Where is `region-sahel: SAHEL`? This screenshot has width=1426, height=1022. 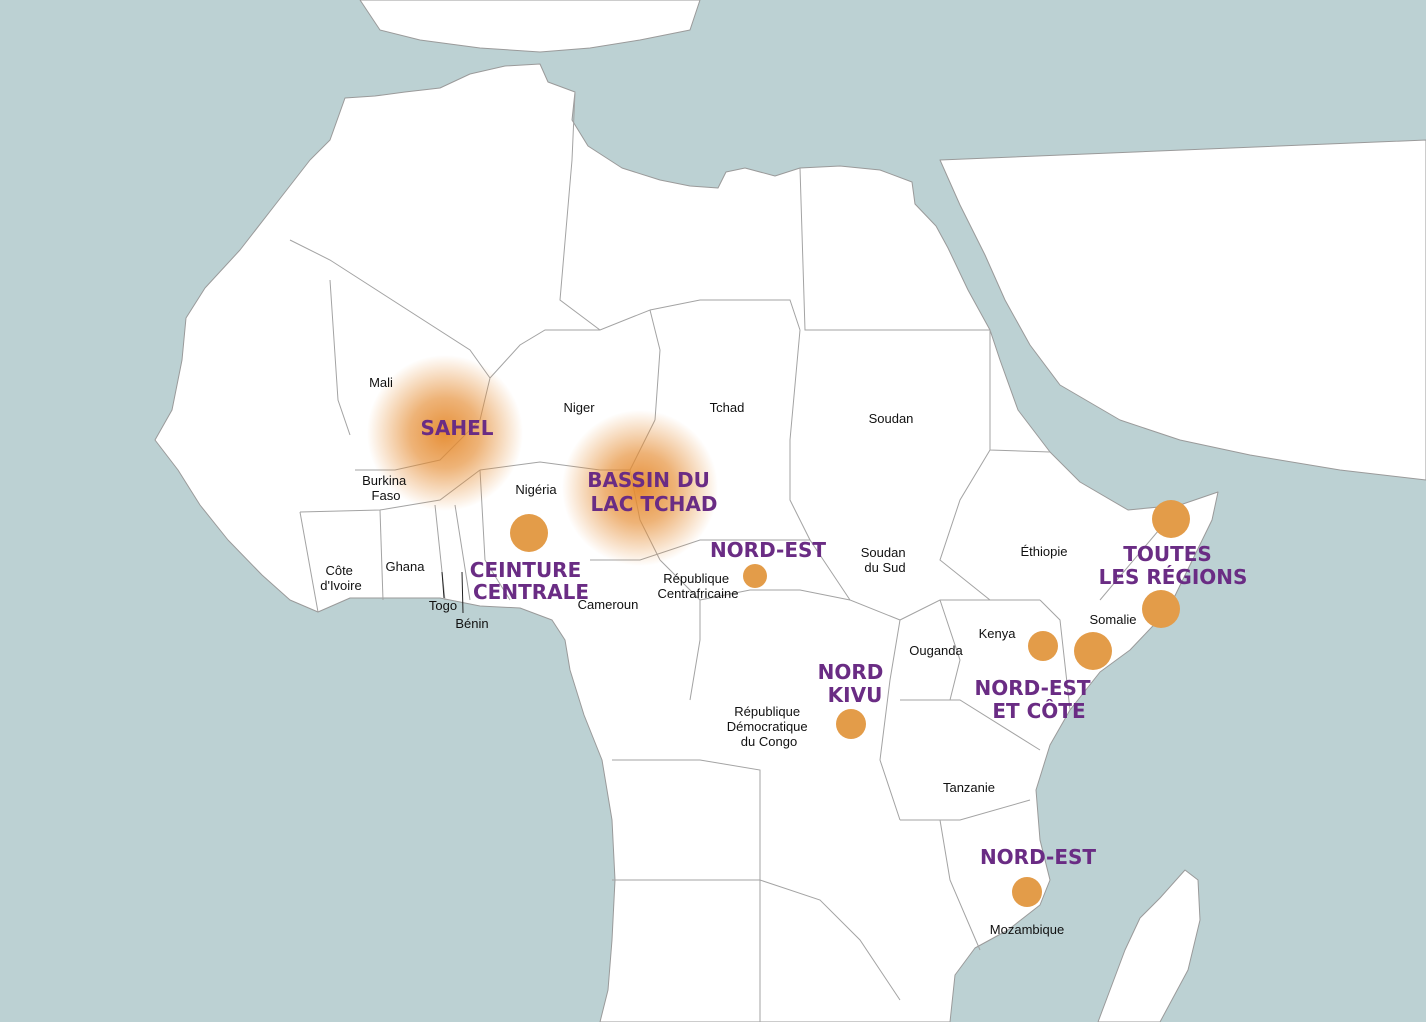 region-sahel: SAHEL is located at coordinates (456, 428).